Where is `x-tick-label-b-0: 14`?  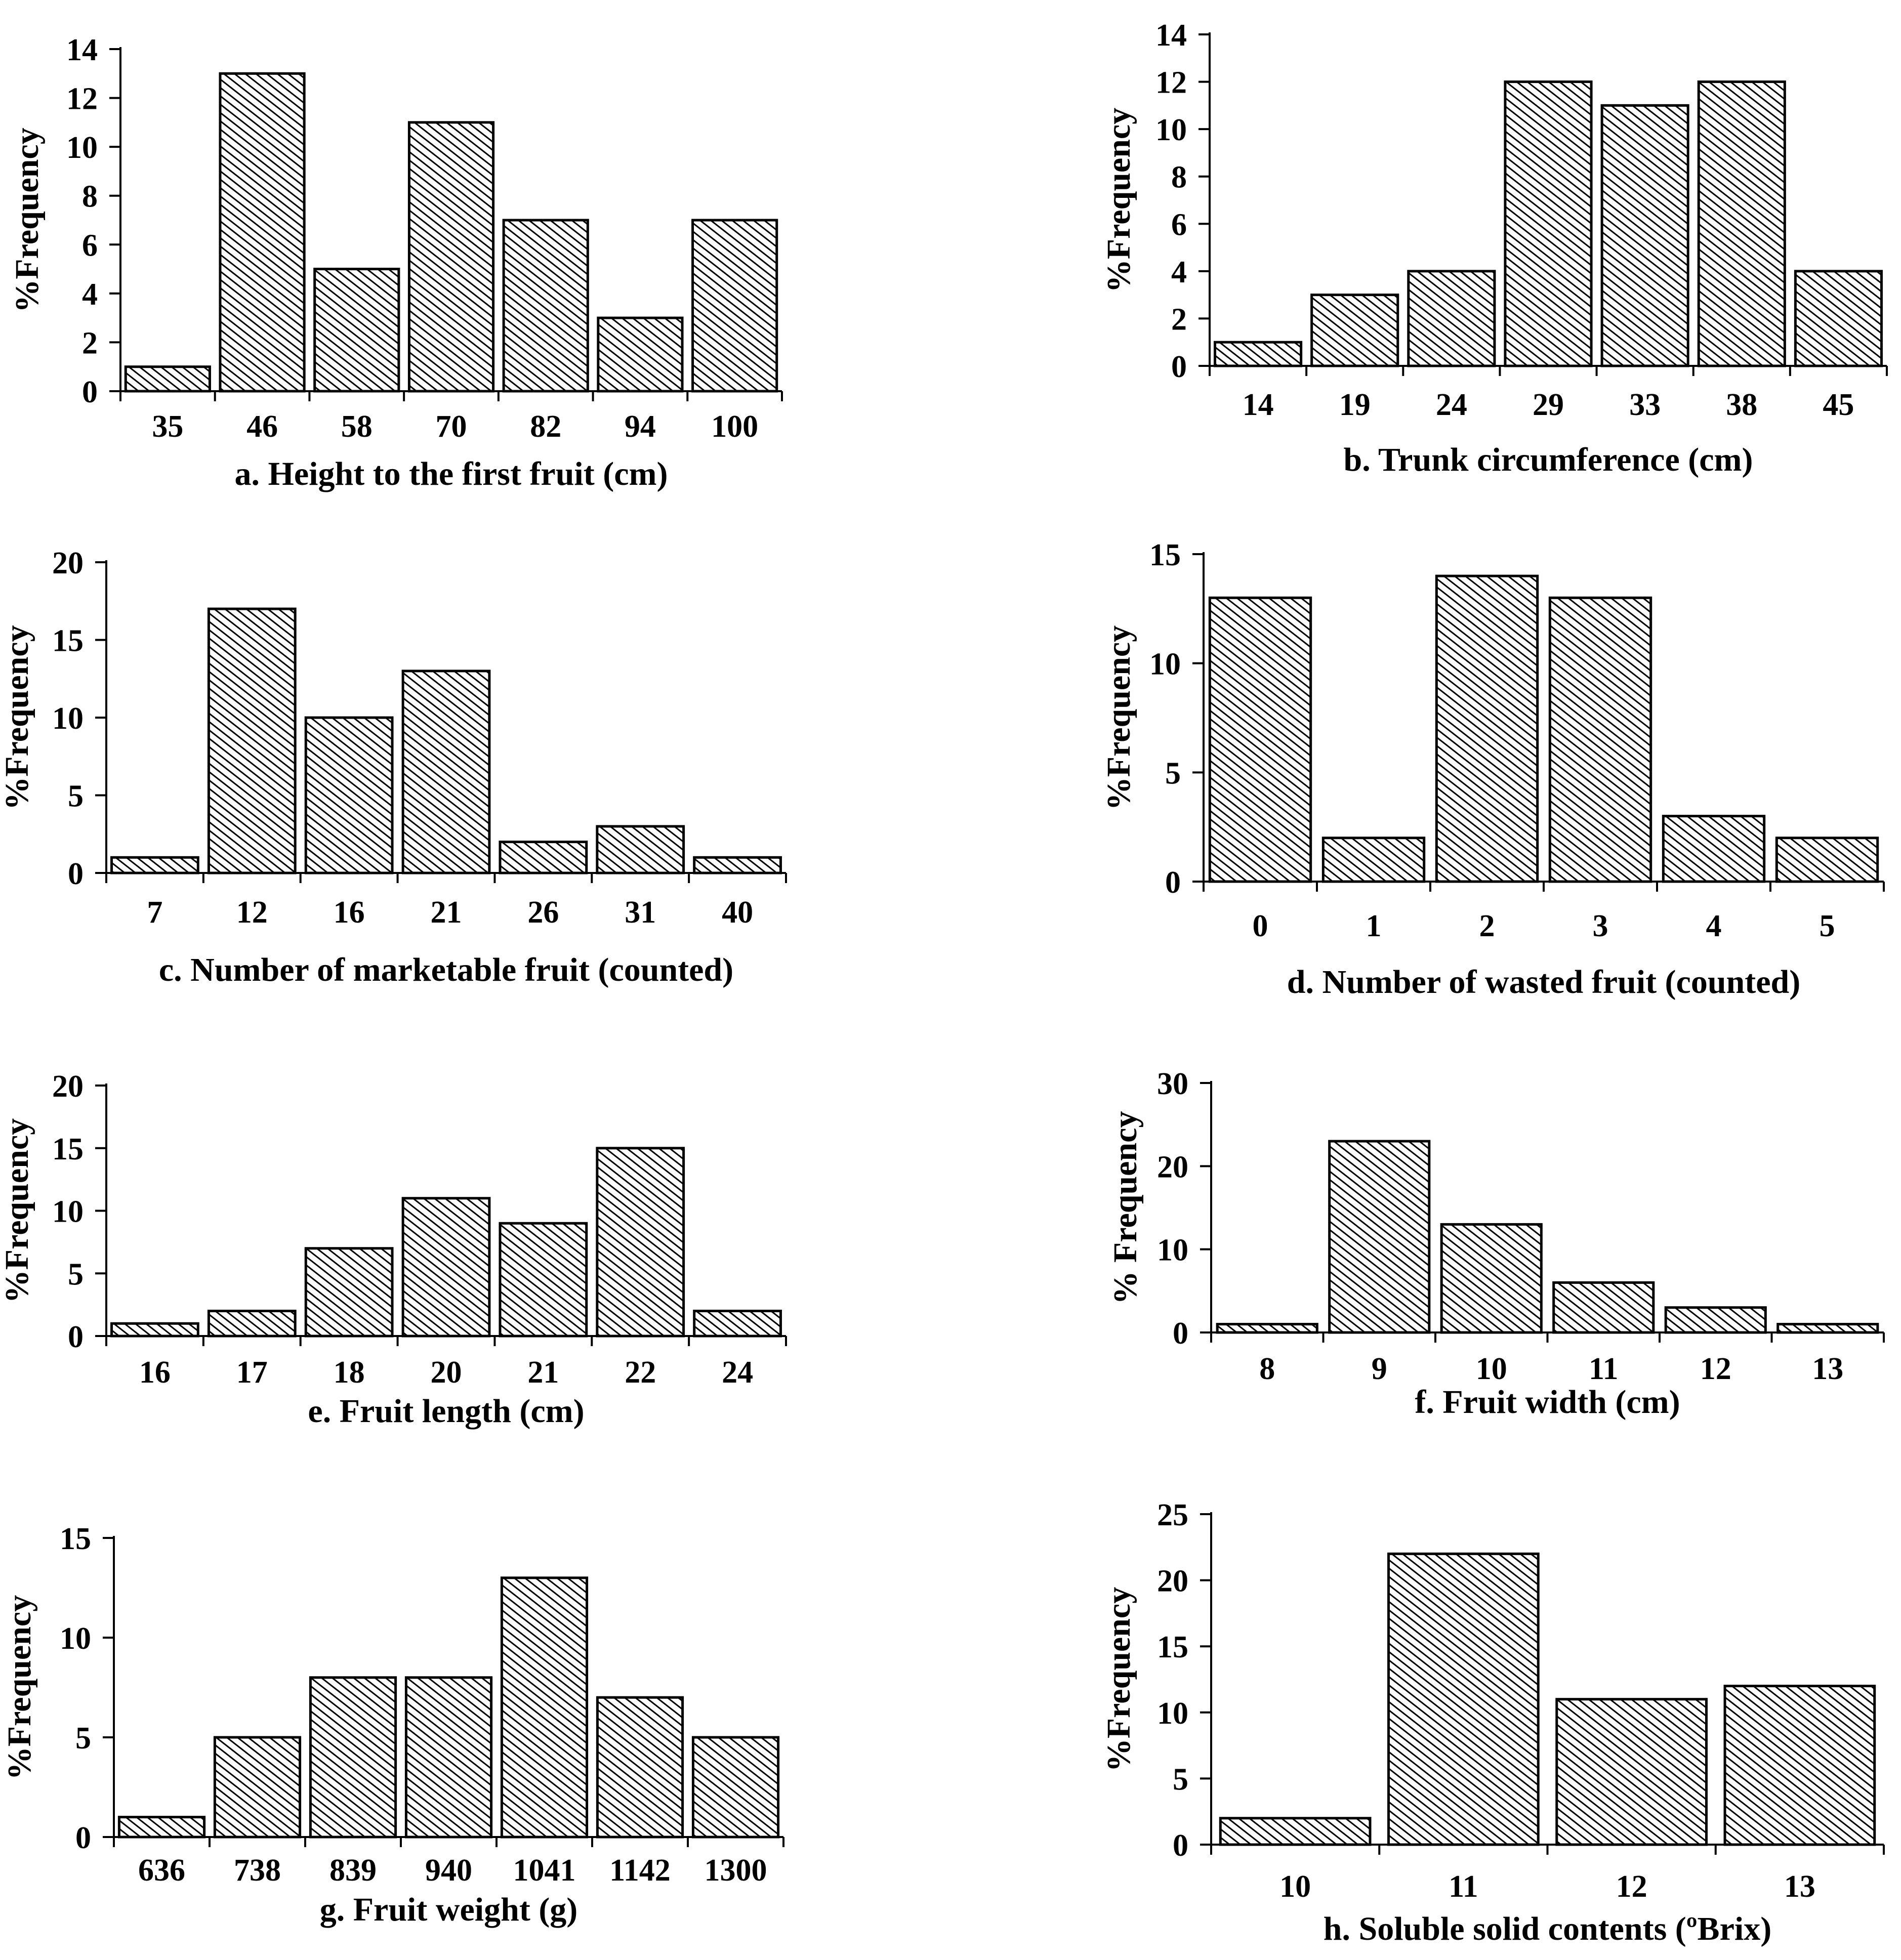 x-tick-label-b-0: 14 is located at coordinates (1258, 405).